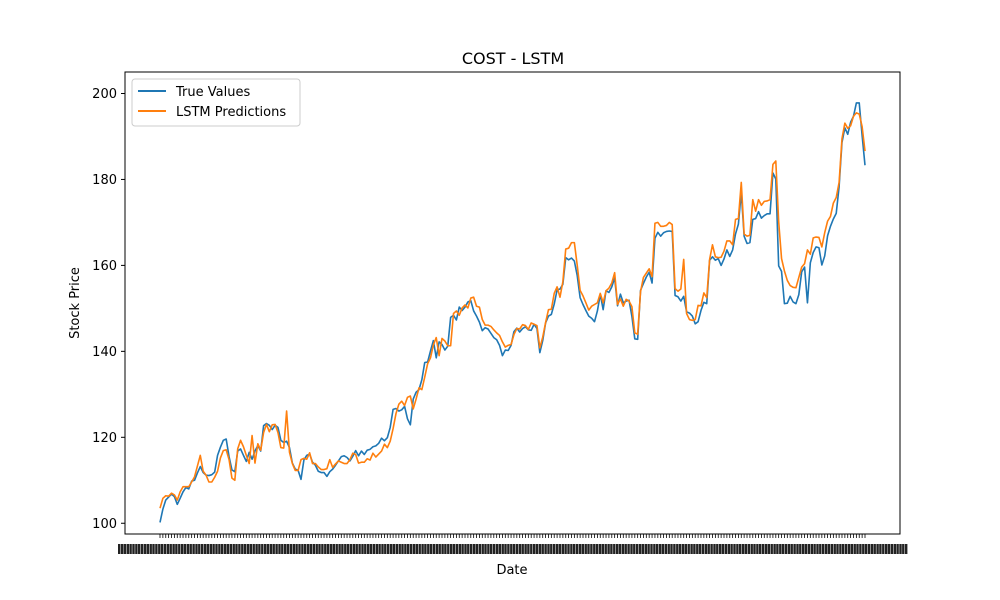 This screenshot has height=600, width=1000. What do you see at coordinates (212, 92) in the screenshot?
I see `legend-label-true-values: True Values` at bounding box center [212, 92].